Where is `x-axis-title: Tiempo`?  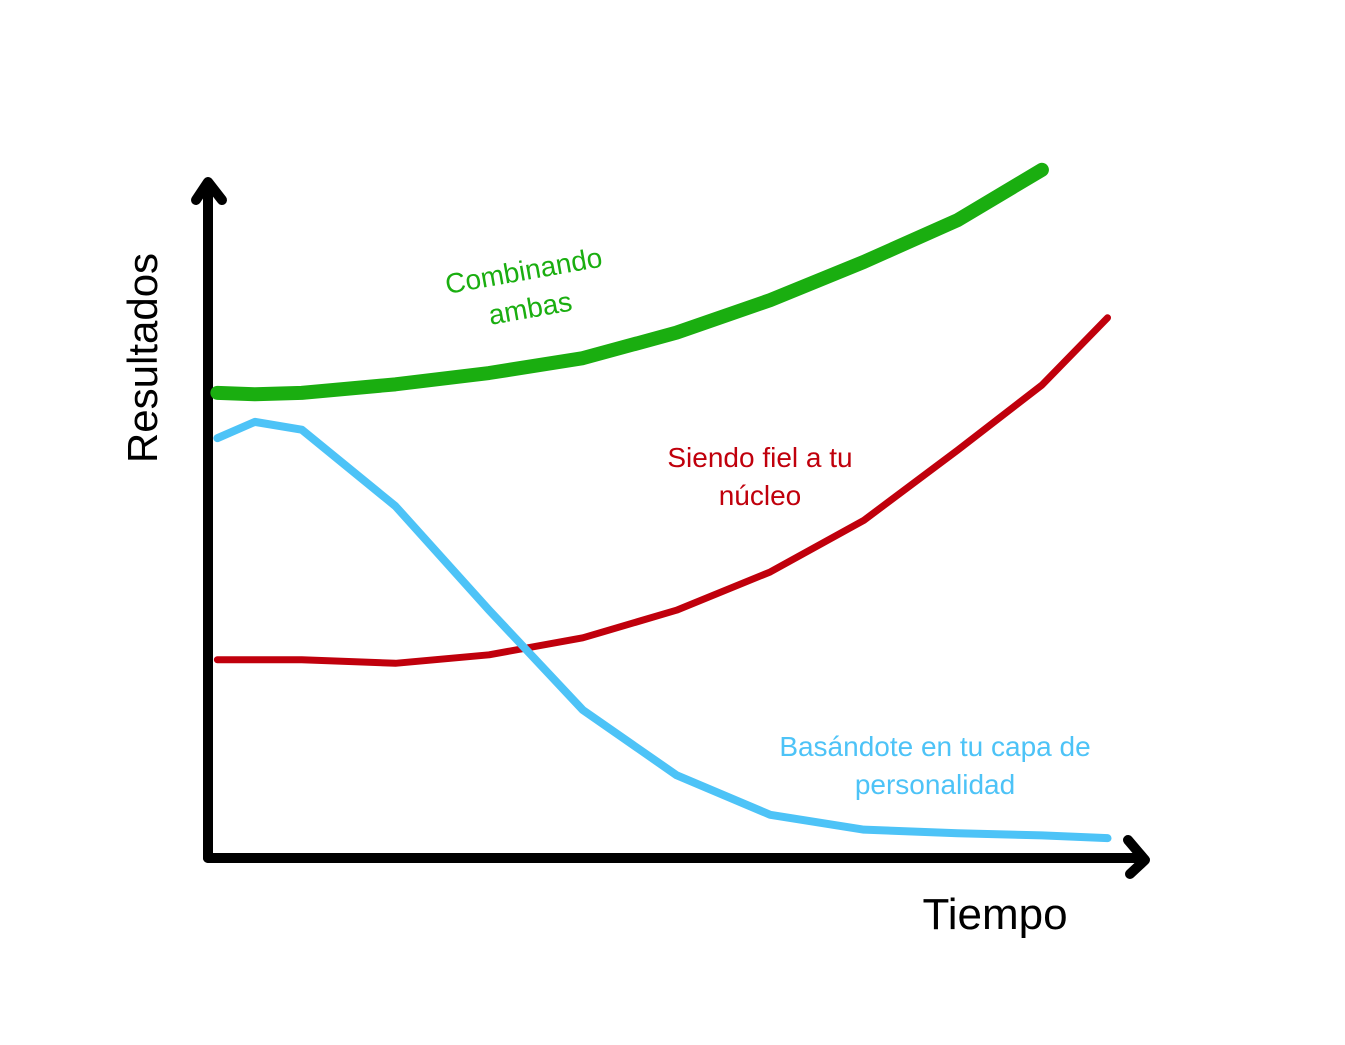 x-axis-title: Tiempo is located at coordinates (995, 914).